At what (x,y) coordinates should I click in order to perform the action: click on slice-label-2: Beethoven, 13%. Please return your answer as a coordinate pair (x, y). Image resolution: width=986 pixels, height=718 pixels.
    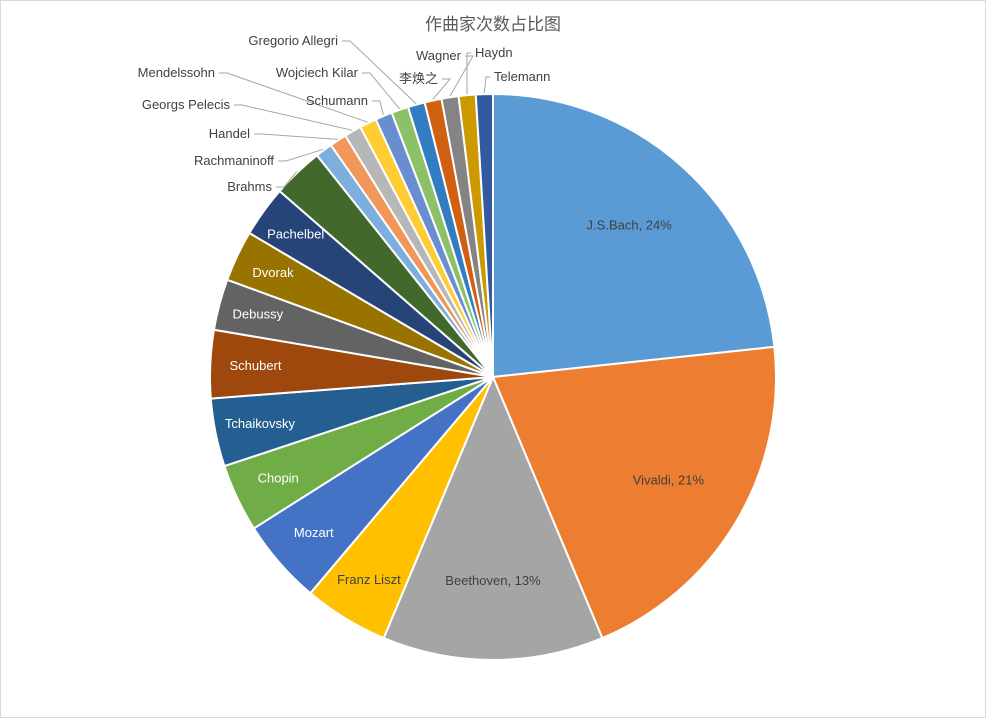
    Looking at the image, I should click on (493, 580).